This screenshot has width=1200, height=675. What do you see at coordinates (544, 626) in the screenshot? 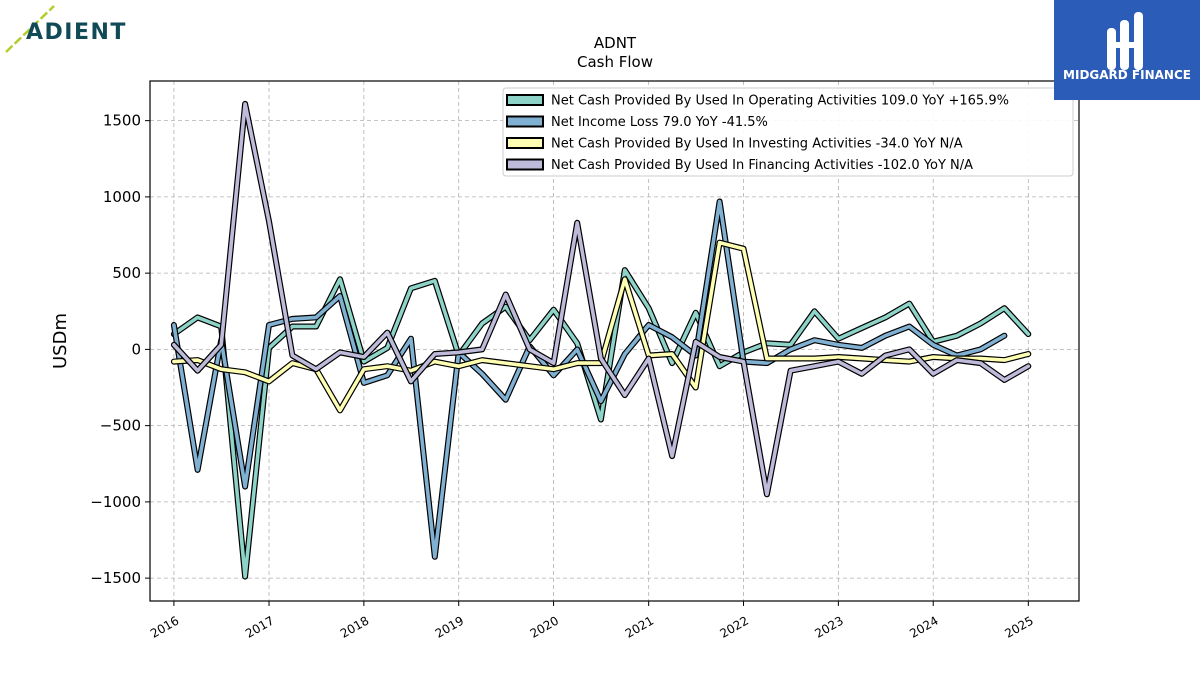
I see `x-tick-label: 2020` at bounding box center [544, 626].